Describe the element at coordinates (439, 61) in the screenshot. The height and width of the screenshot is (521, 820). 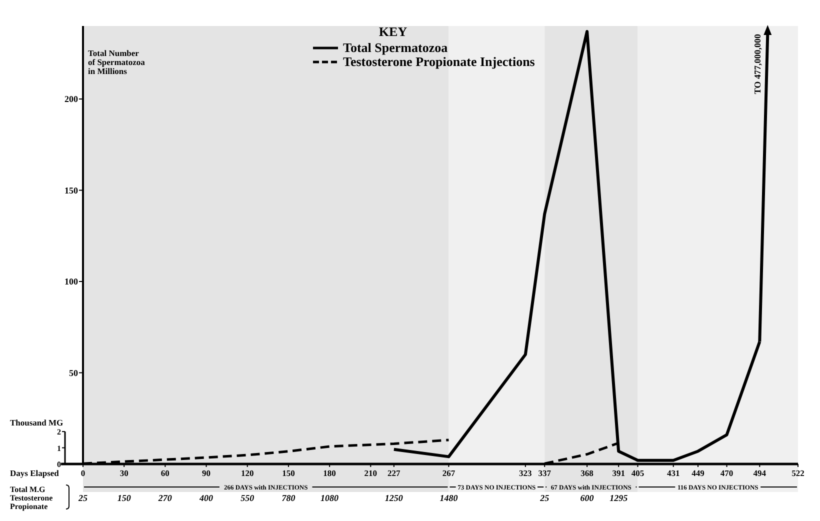
I see `legend-label: Testosterone Propionate Injections` at that location.